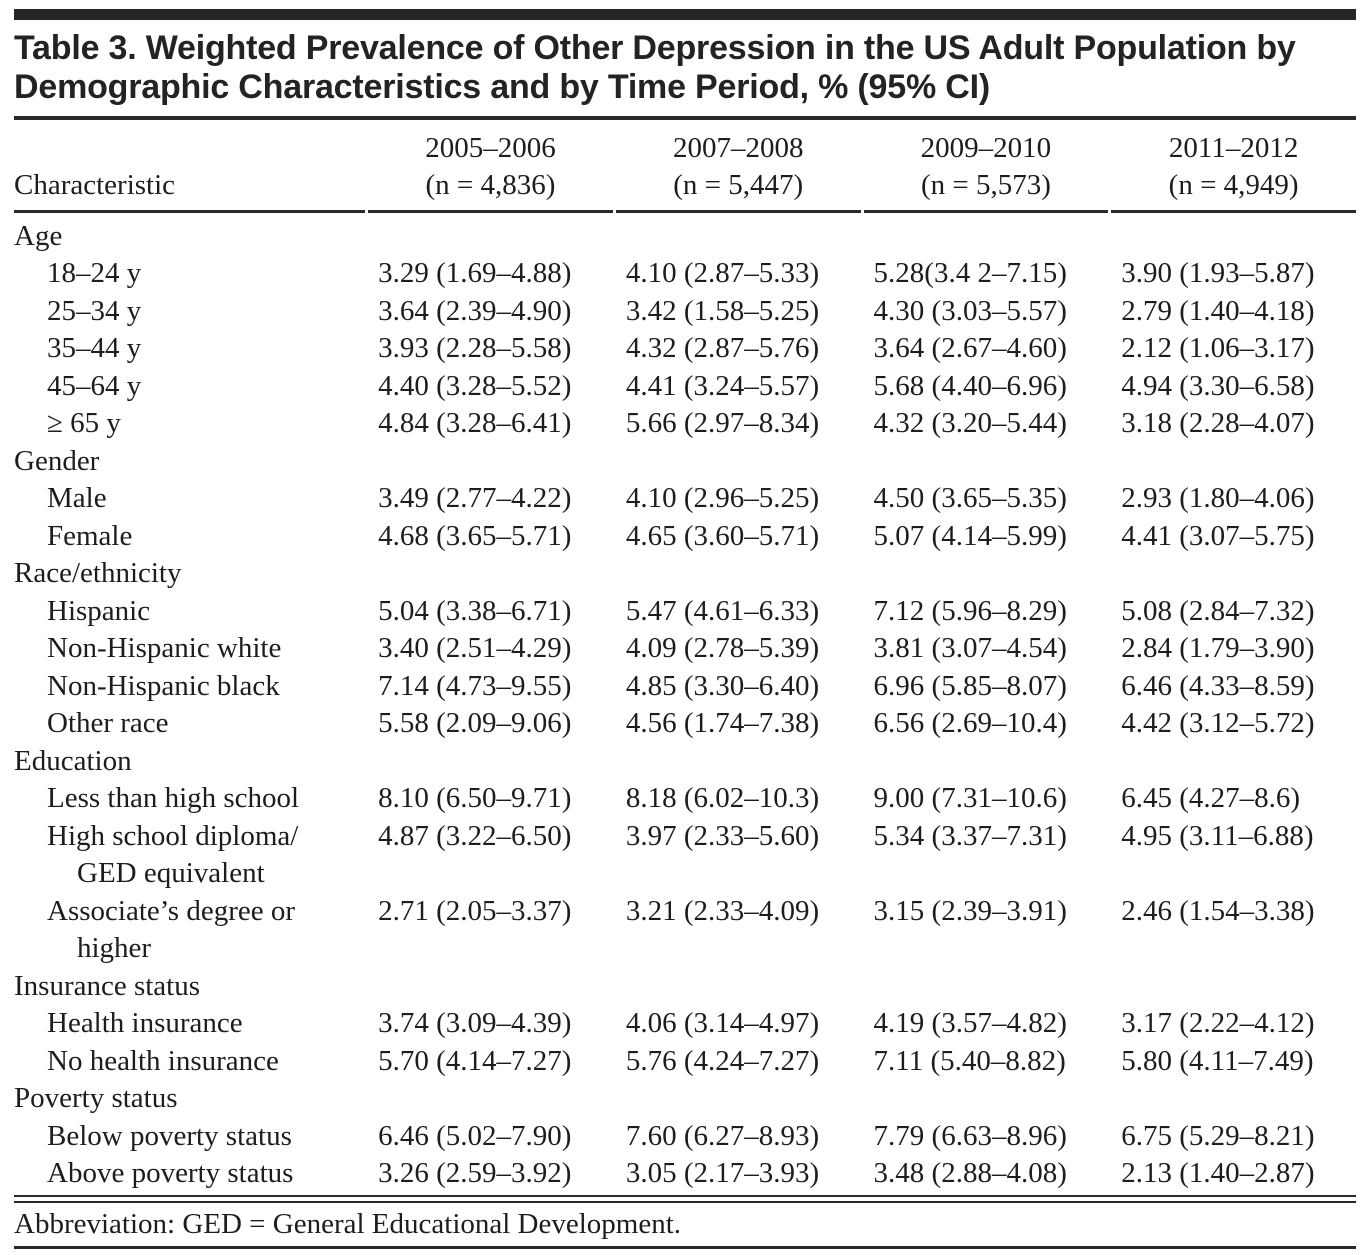  I want to click on cell-value: 7.12 (5.96–8.29), so click(970, 610).